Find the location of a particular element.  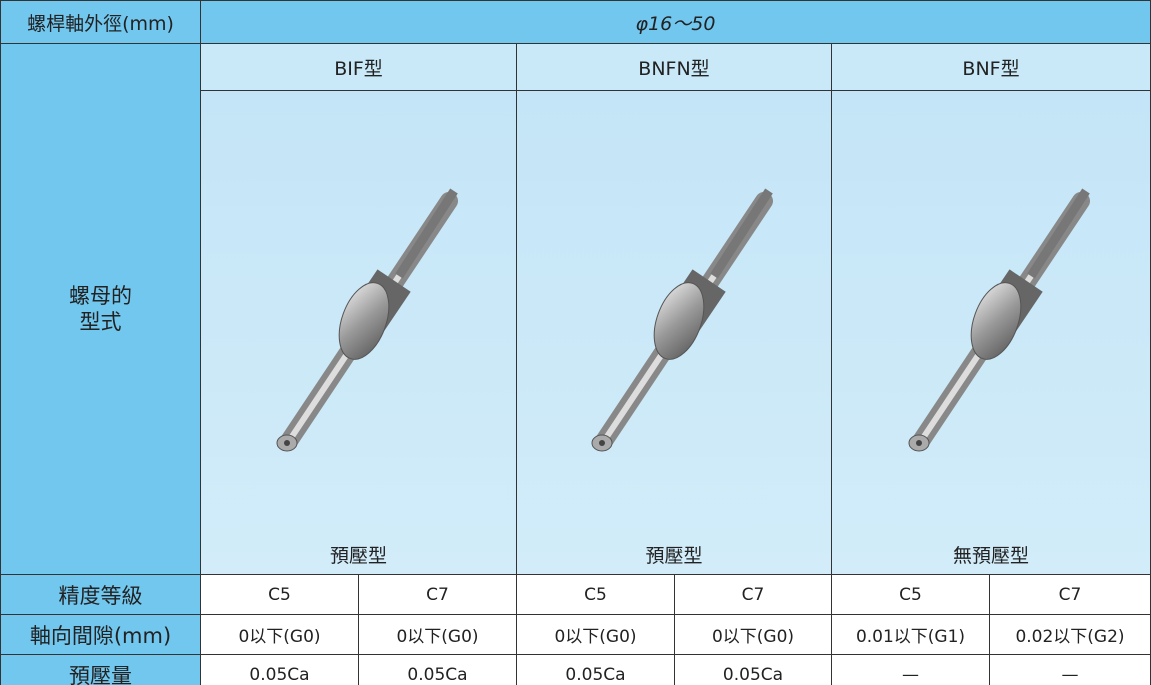

model-name: BNFN型 is located at coordinates (674, 67).